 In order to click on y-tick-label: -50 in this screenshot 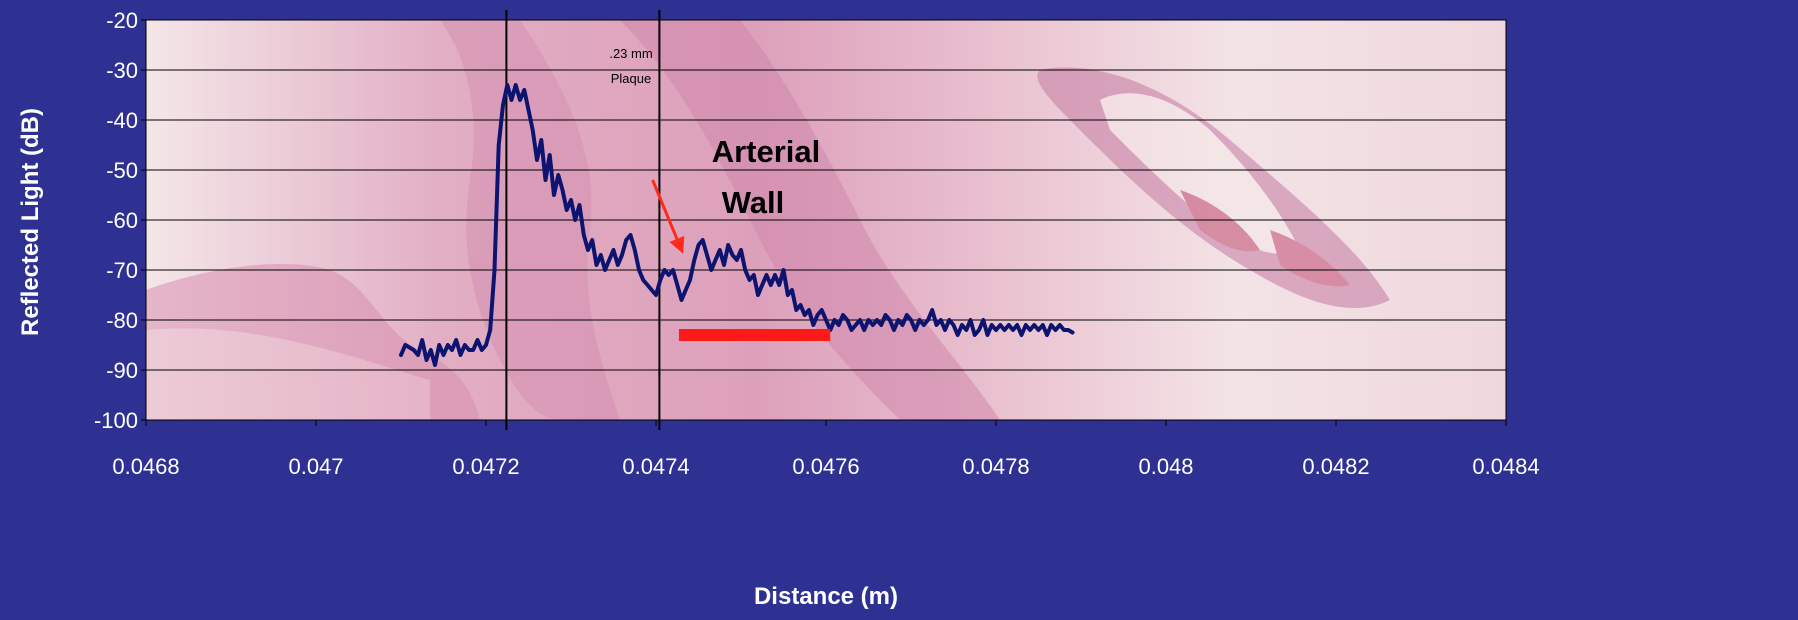, I will do `click(122, 170)`.